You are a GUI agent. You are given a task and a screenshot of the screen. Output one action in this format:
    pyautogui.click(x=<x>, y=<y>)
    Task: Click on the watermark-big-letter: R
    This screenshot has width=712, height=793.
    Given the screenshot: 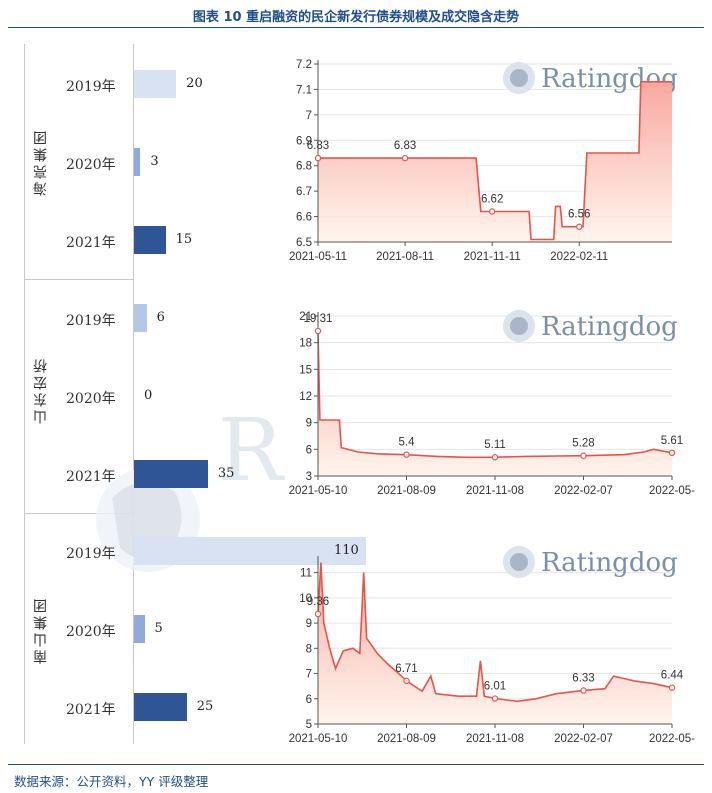 What is the action you would take?
    pyautogui.click(x=251, y=451)
    